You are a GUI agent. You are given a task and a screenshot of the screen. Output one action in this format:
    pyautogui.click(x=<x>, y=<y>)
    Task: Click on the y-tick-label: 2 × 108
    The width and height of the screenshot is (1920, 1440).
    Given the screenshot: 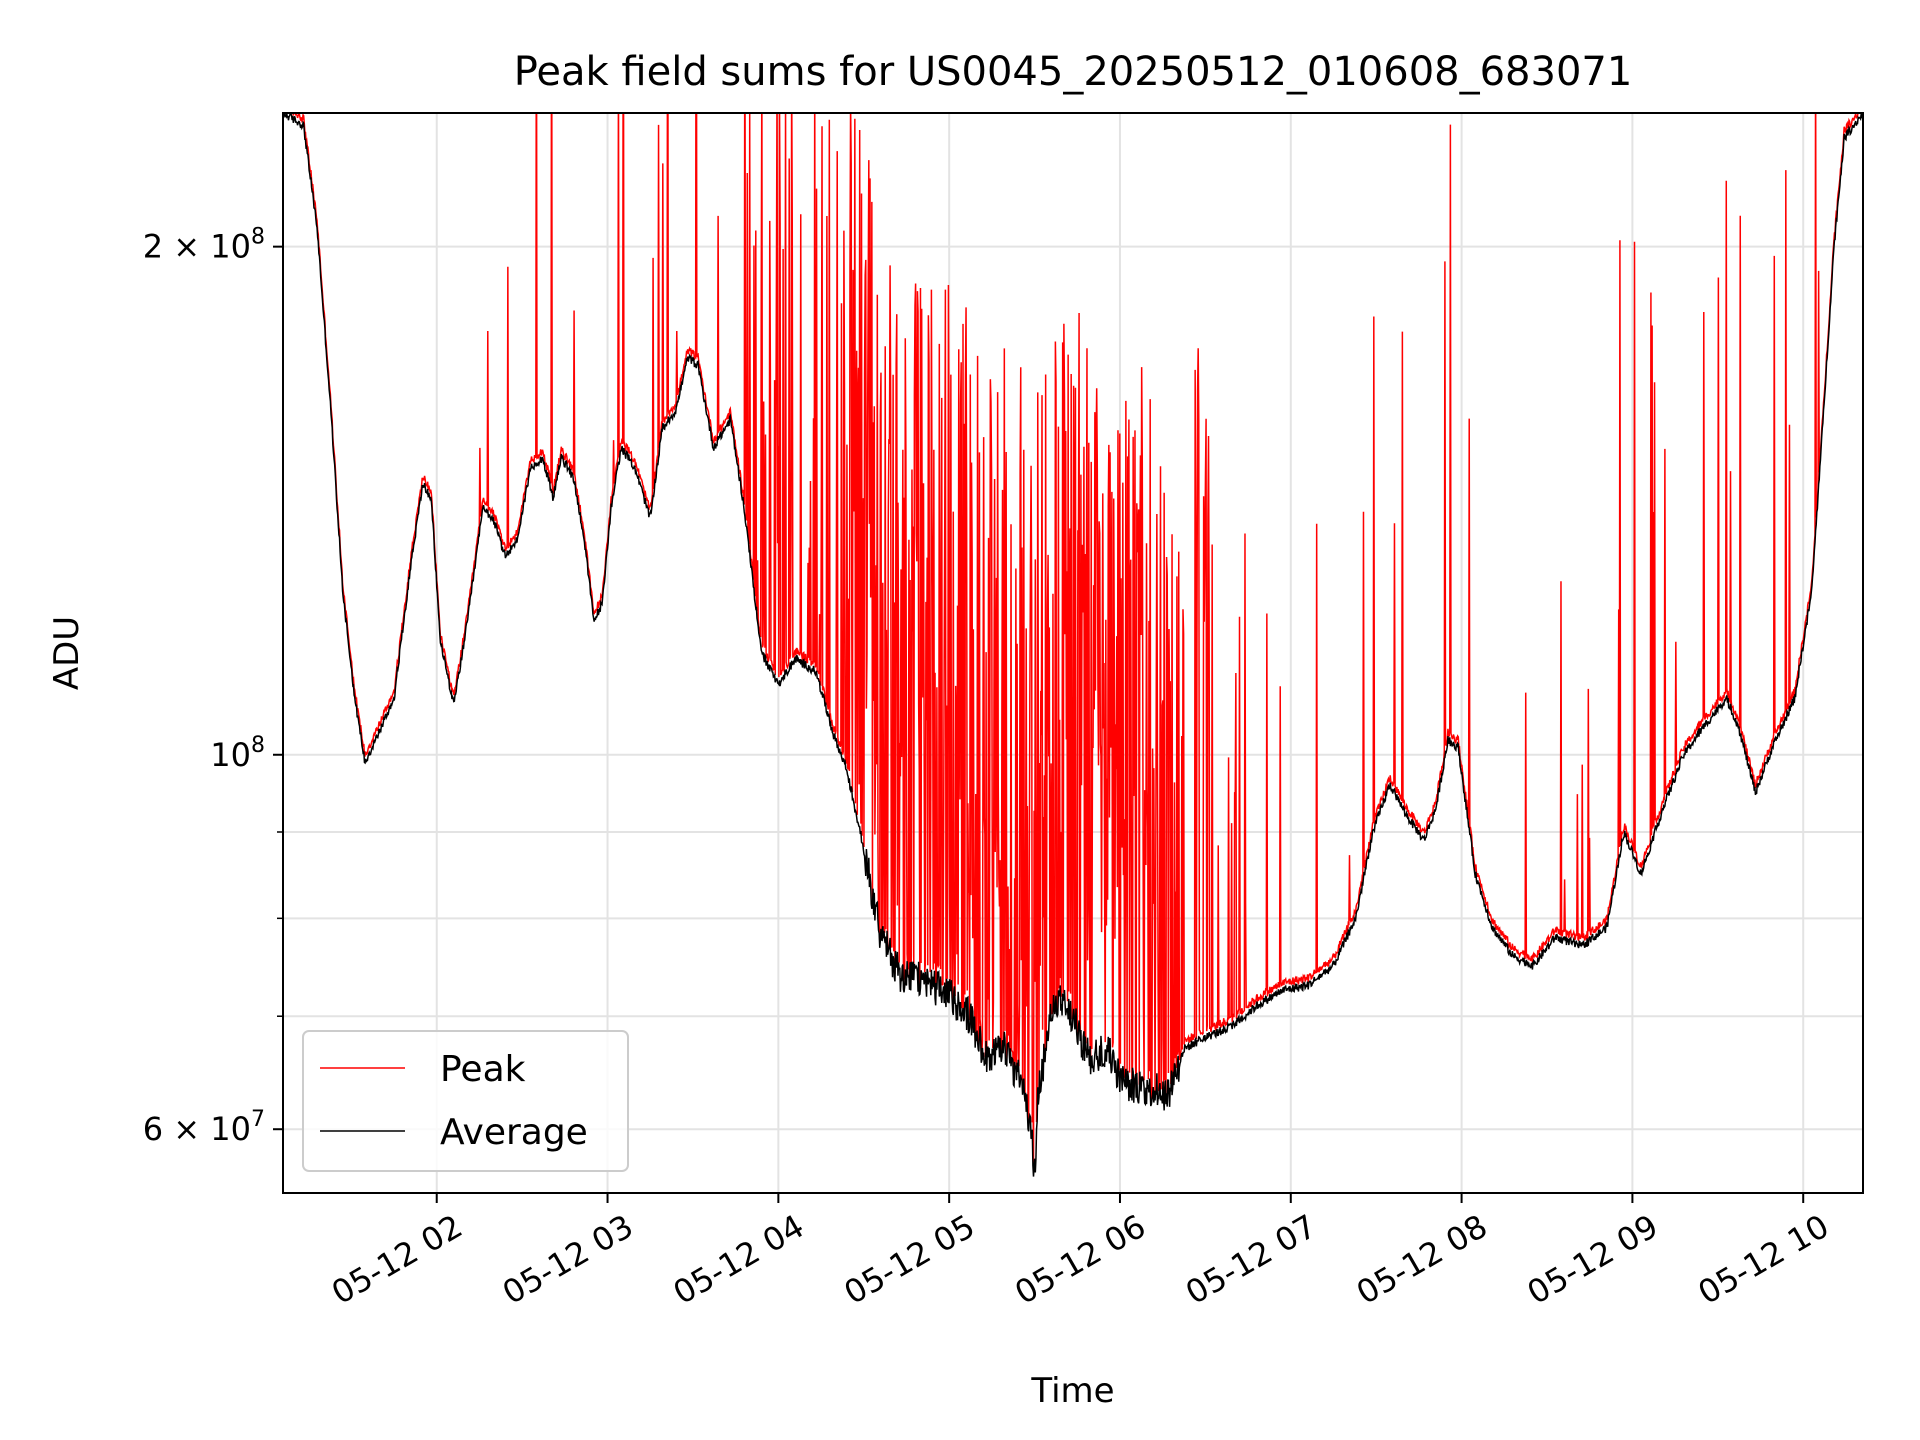 What is the action you would take?
    pyautogui.click(x=204, y=245)
    